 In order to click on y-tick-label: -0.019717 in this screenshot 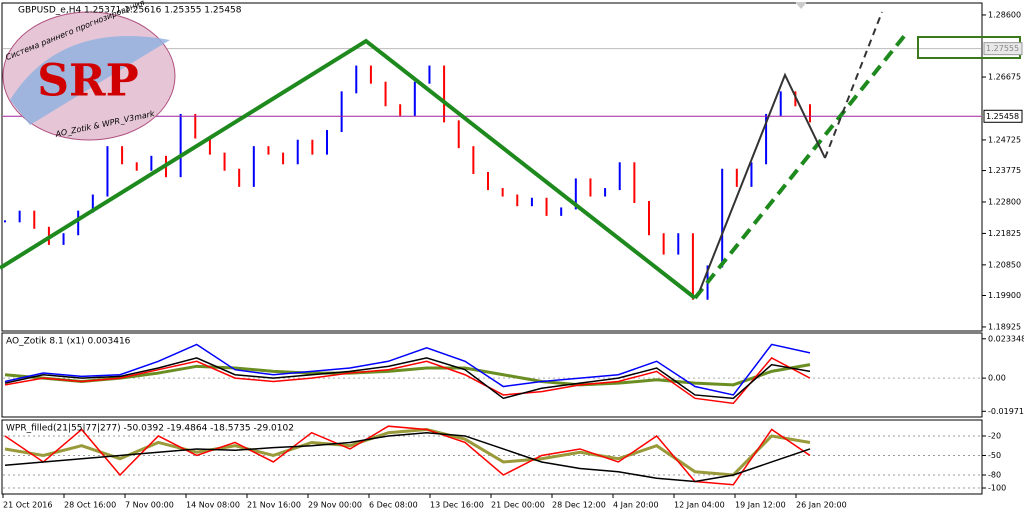, I will do `click(1006, 411)`.